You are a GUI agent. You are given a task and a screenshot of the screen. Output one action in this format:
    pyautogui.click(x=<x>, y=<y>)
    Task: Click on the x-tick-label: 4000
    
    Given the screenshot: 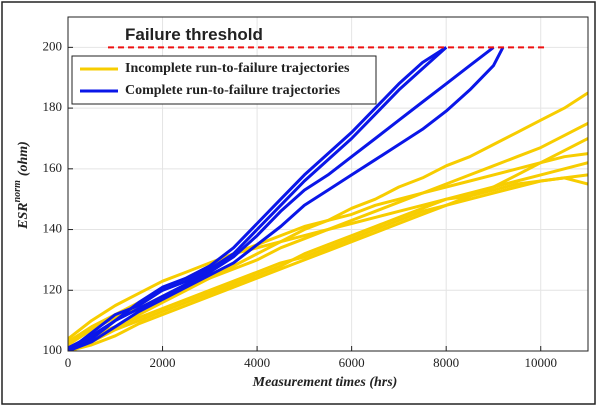 What is the action you would take?
    pyautogui.click(x=257, y=362)
    